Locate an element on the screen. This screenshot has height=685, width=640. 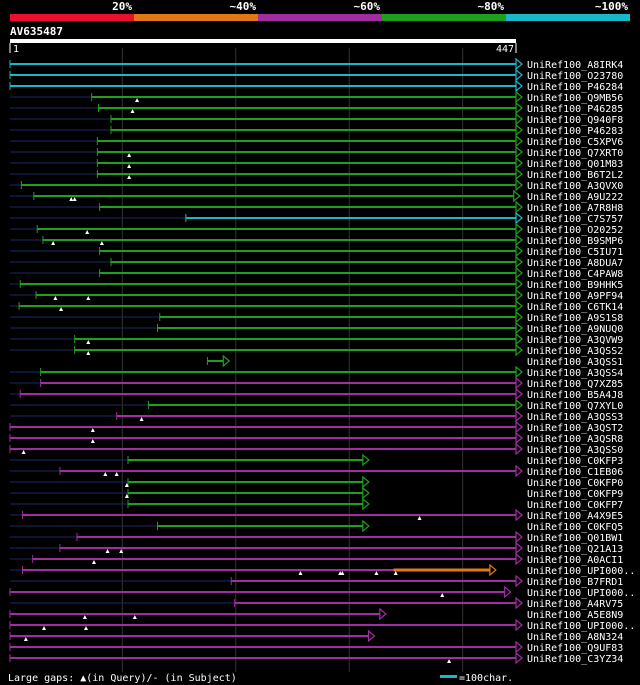
hit-label: UniRef100_B7FRD1 is located at coordinates (575, 582).